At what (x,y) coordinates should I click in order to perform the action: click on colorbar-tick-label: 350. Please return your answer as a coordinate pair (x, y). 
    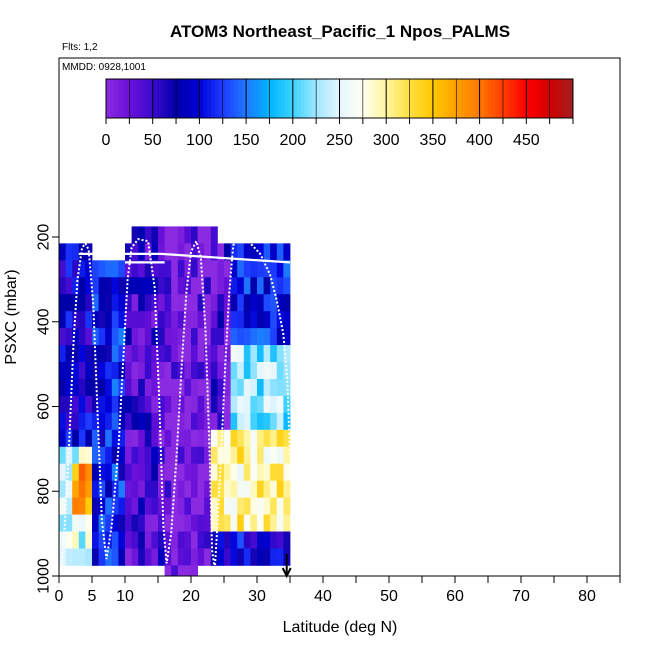
    Looking at the image, I should click on (433, 140).